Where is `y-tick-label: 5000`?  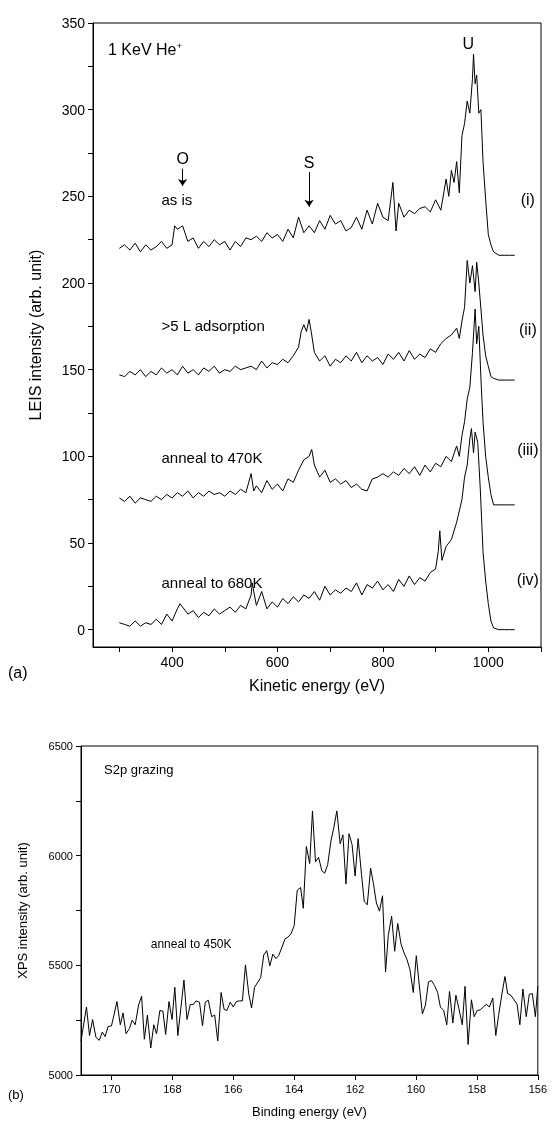 y-tick-label: 5000 is located at coordinates (60, 1075).